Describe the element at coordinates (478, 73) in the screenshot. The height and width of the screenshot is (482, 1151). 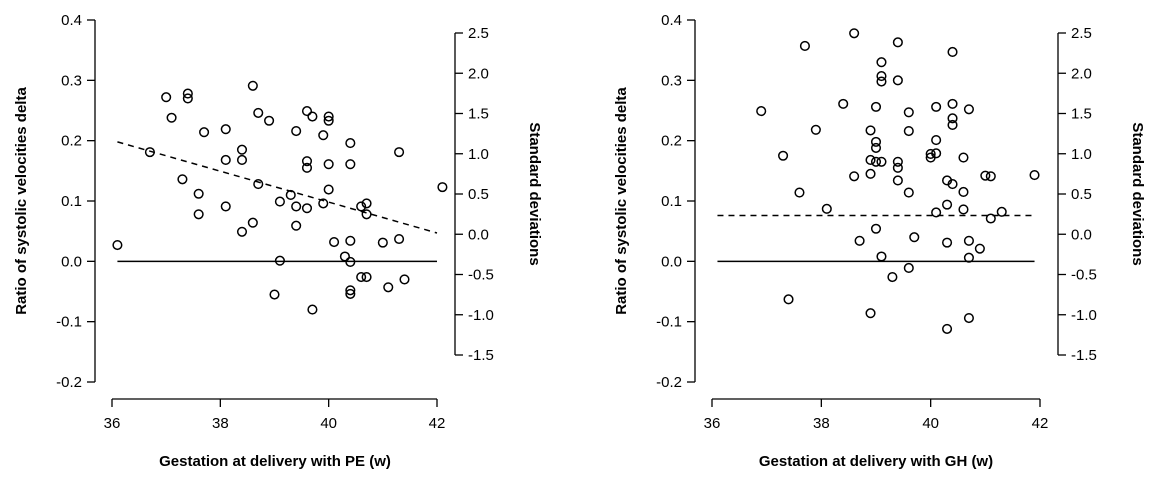
I see `panel-1-y2-tick-label: 2.0` at that location.